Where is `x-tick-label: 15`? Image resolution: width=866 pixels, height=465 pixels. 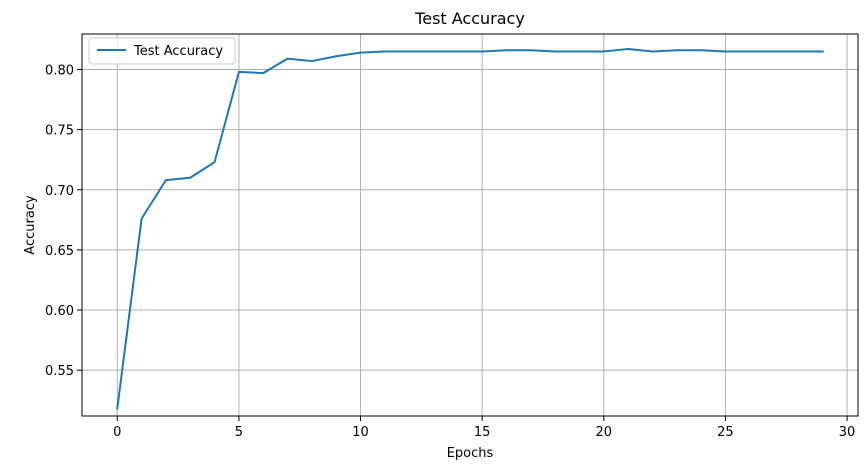 x-tick-label: 15 is located at coordinates (482, 432).